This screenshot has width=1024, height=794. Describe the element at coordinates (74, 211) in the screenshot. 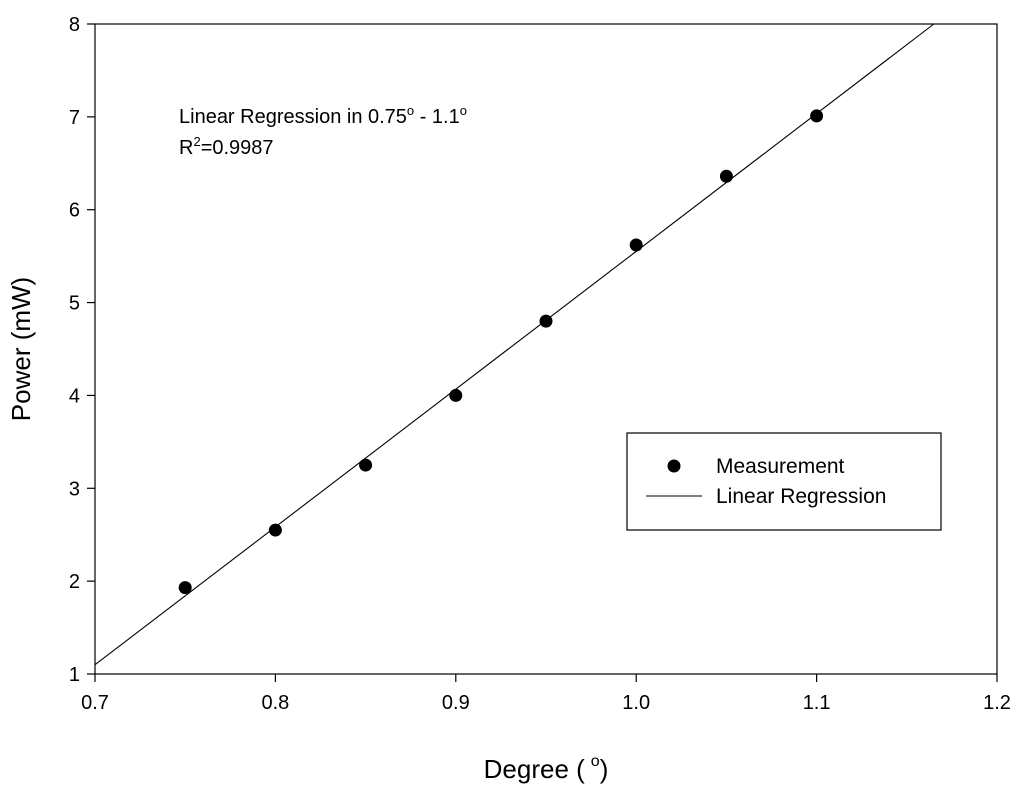

I see `y-tick-label: 6` at that location.